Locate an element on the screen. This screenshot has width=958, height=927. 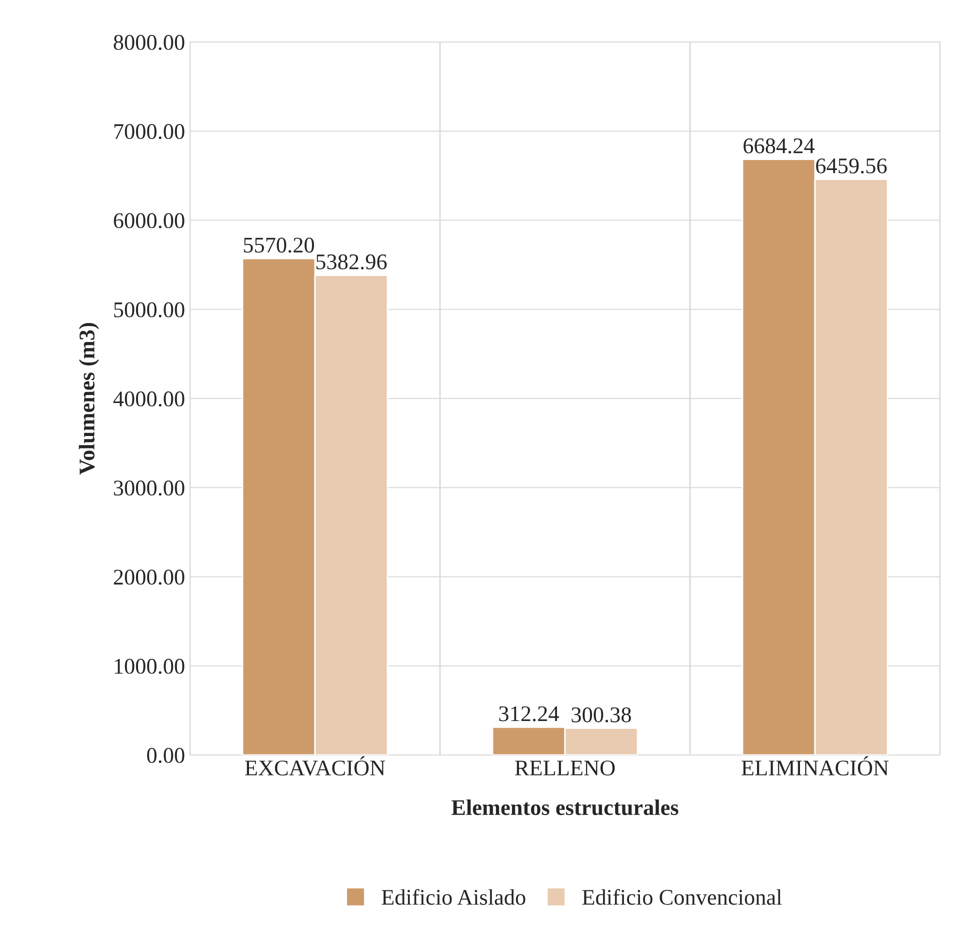
y-tick-label: 7000.00 is located at coordinates (149, 132).